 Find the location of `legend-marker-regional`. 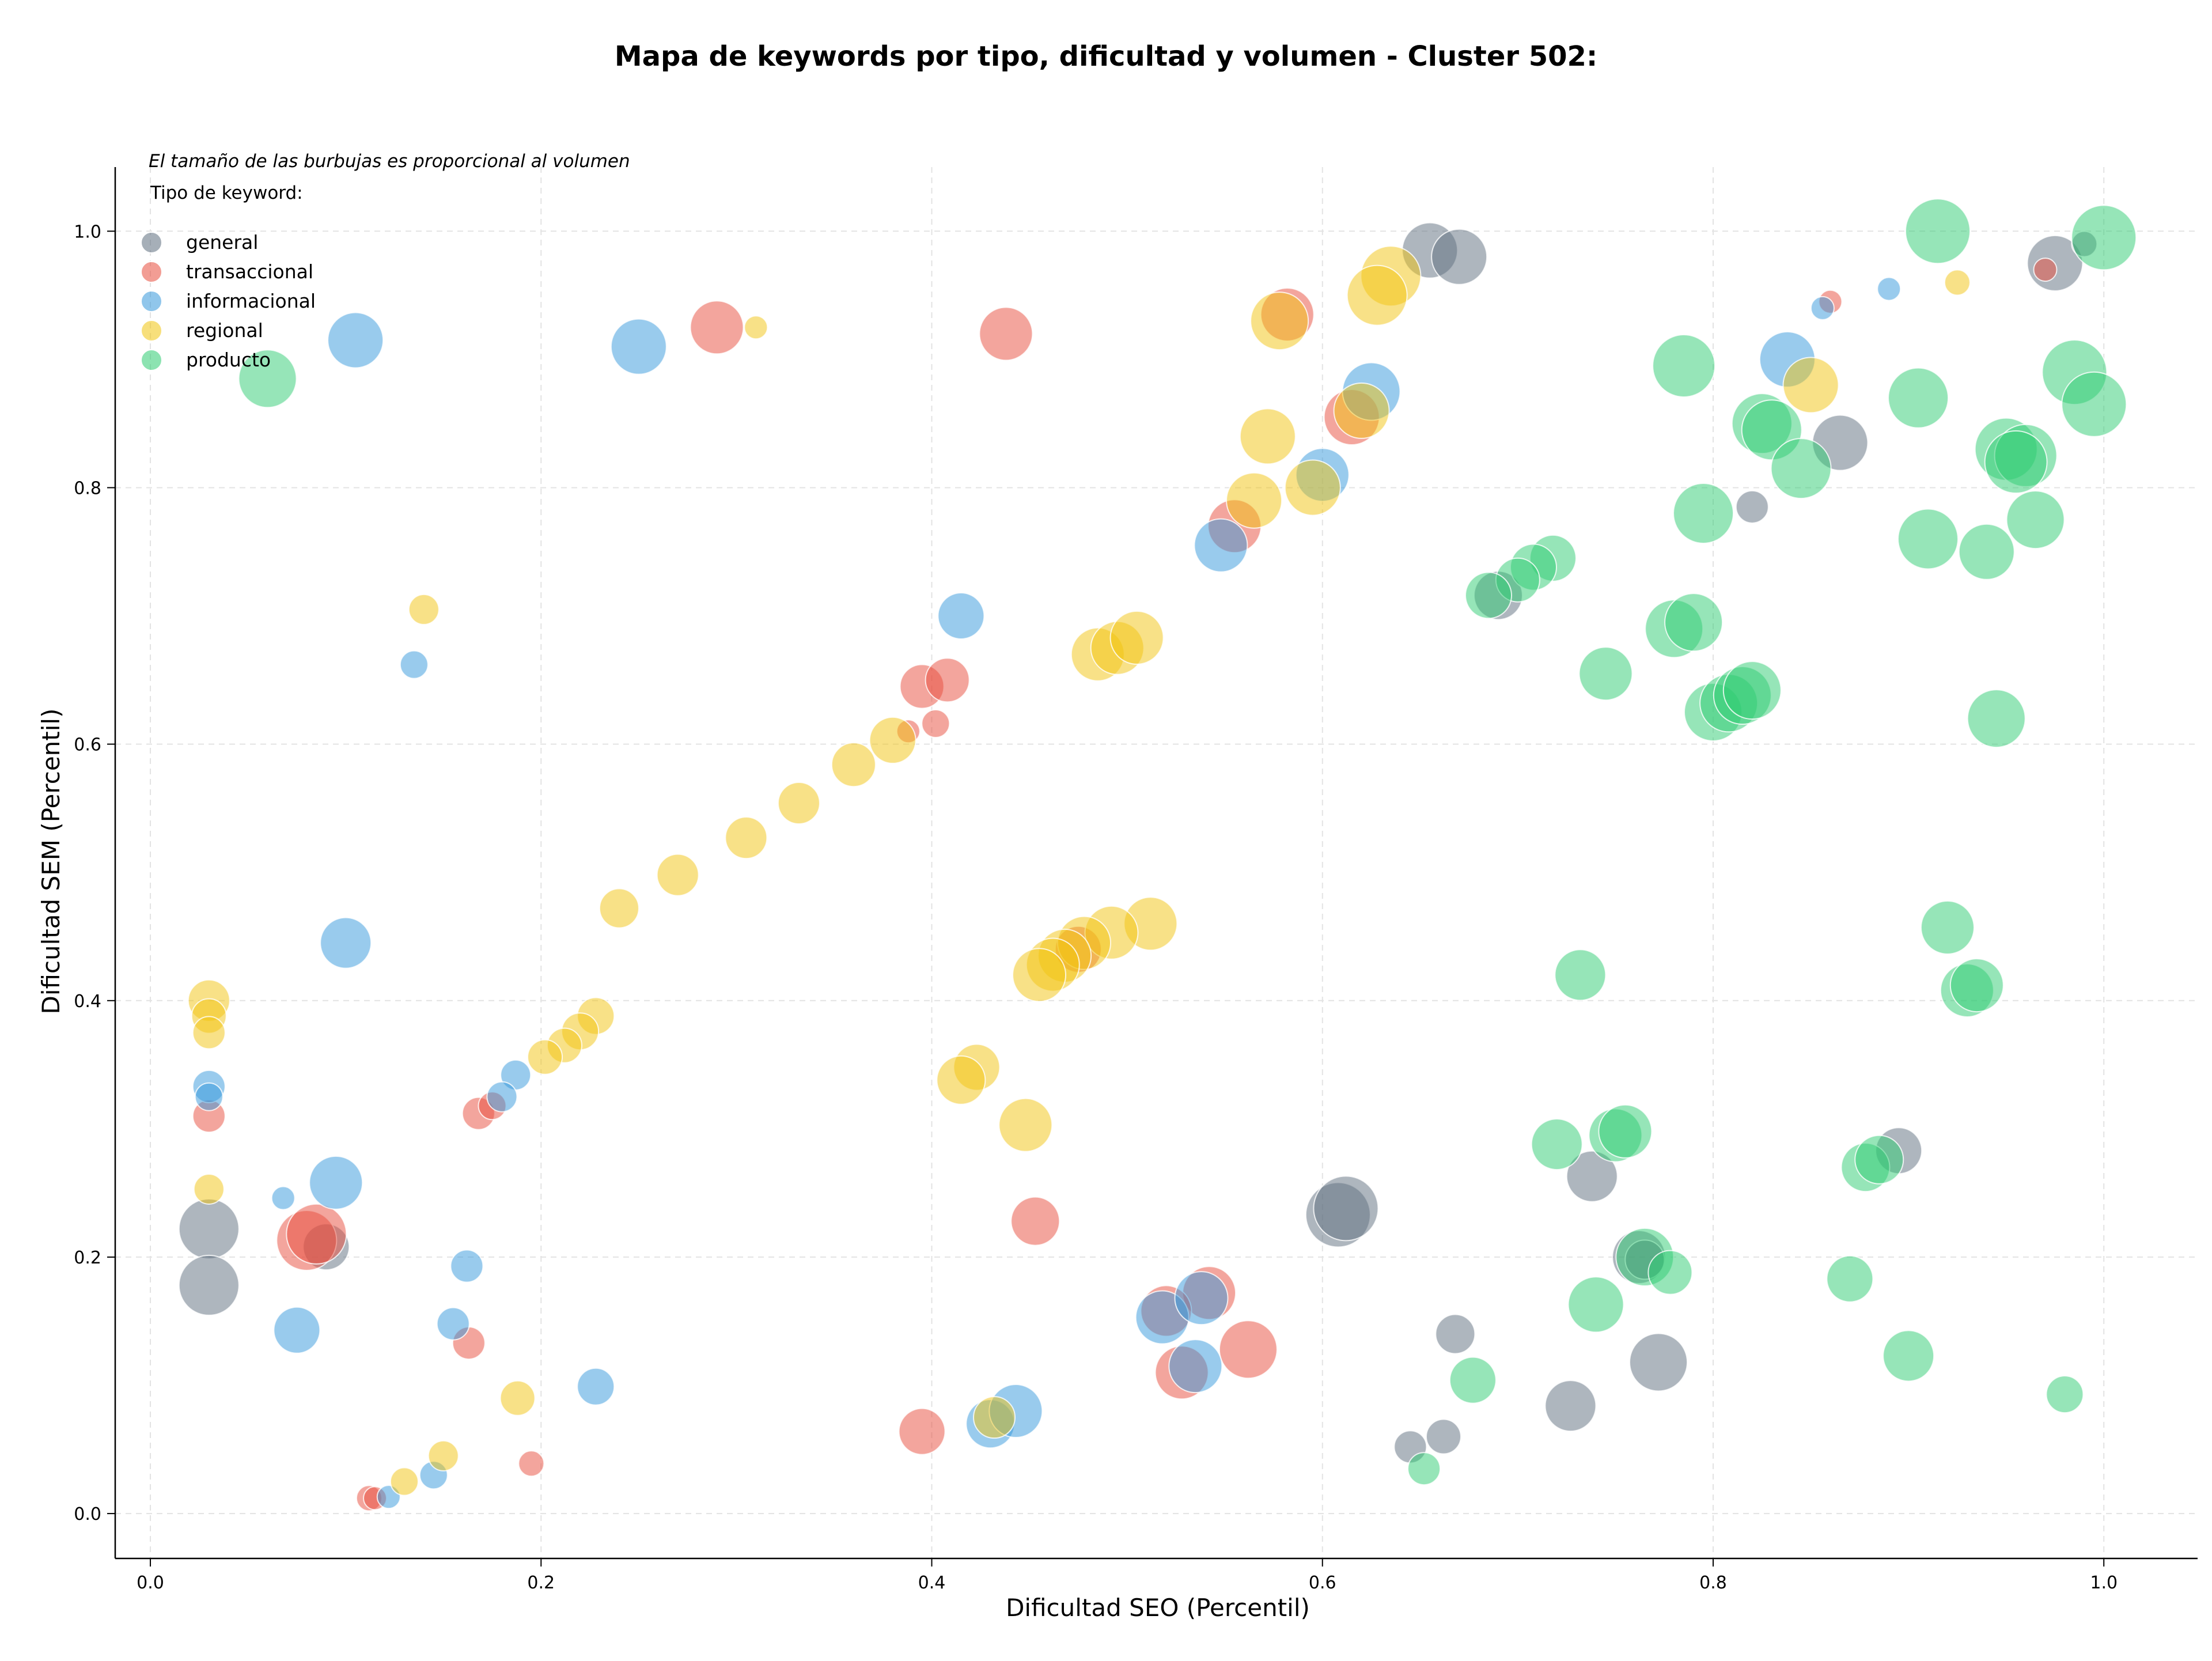

legend-marker-regional is located at coordinates (151, 331).